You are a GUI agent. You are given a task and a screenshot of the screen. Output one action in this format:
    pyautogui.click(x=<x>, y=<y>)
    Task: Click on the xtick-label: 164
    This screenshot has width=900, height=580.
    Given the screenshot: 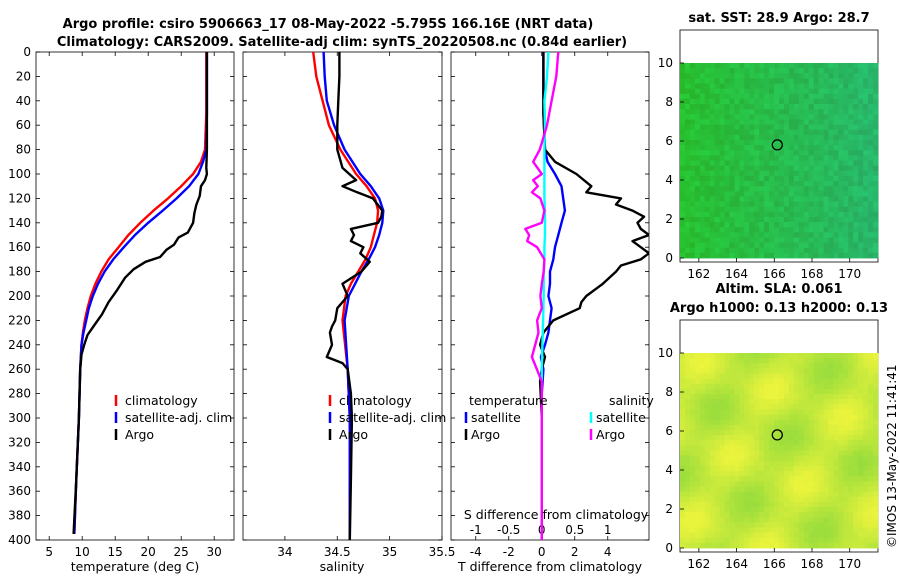 What is the action you would take?
    pyautogui.click(x=736, y=564)
    